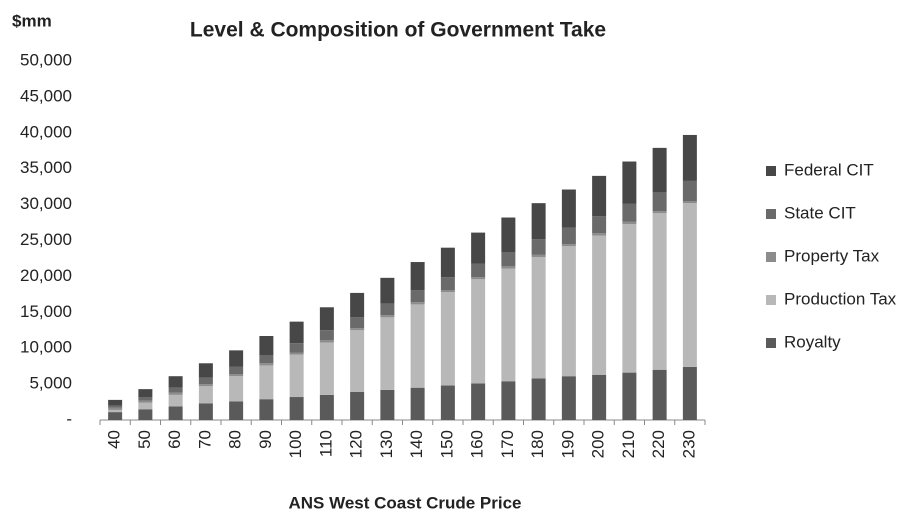 Image resolution: width=921 pixels, height=516 pixels. What do you see at coordinates (820, 212) in the screenshot?
I see `legend-label: State CIT` at bounding box center [820, 212].